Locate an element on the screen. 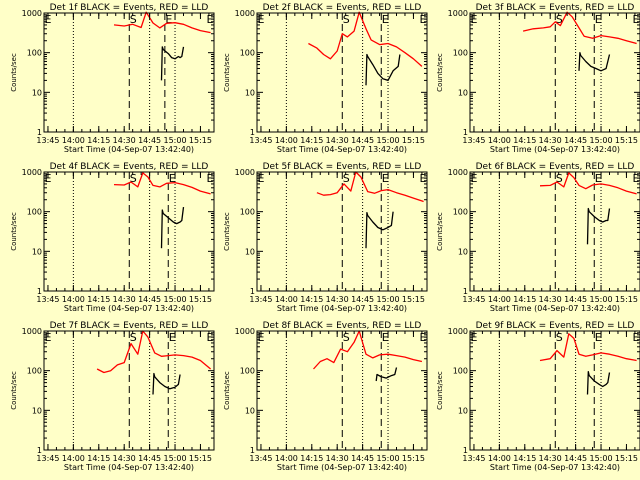  panel-title: Det 8f BLACK = Events, RED = LLD is located at coordinates (342, 326).